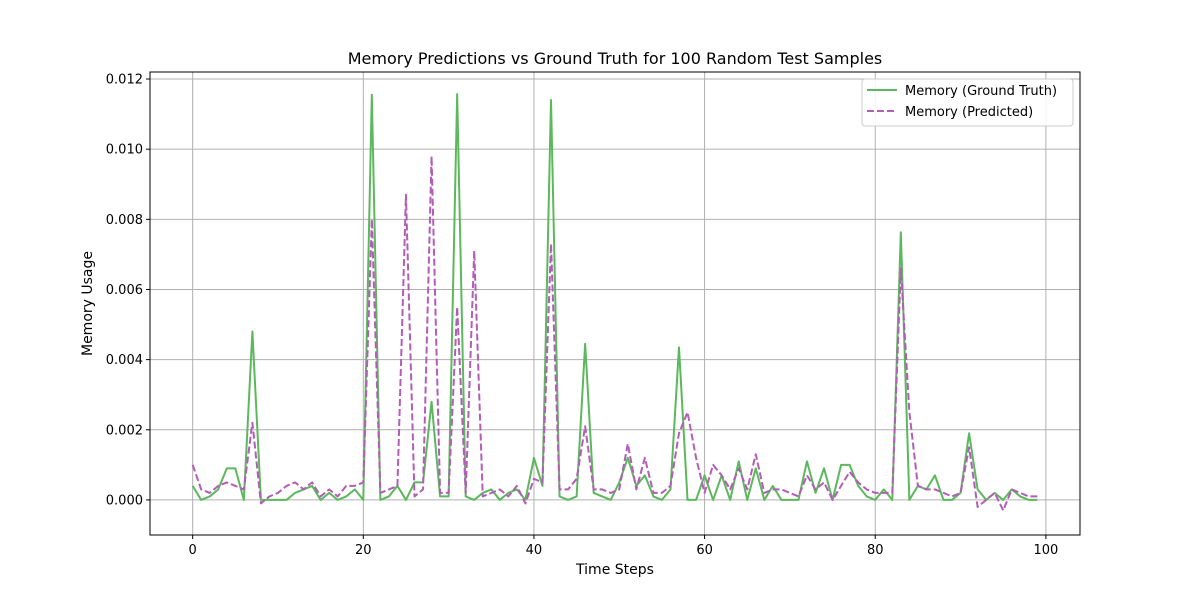  Describe the element at coordinates (875, 550) in the screenshot. I see `x-tick-label: 80` at that location.